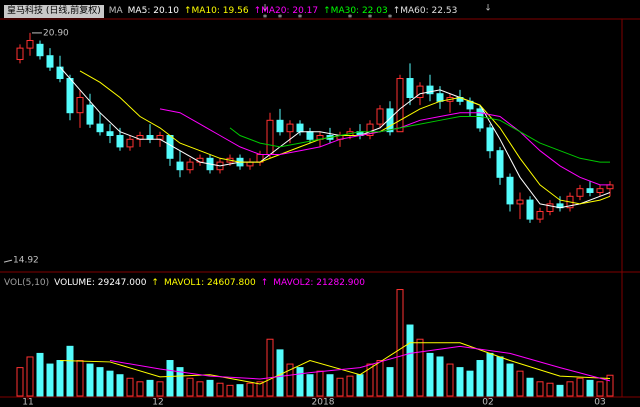  I want to click on legend-item: MA5: 20.10, so click(153, 11).